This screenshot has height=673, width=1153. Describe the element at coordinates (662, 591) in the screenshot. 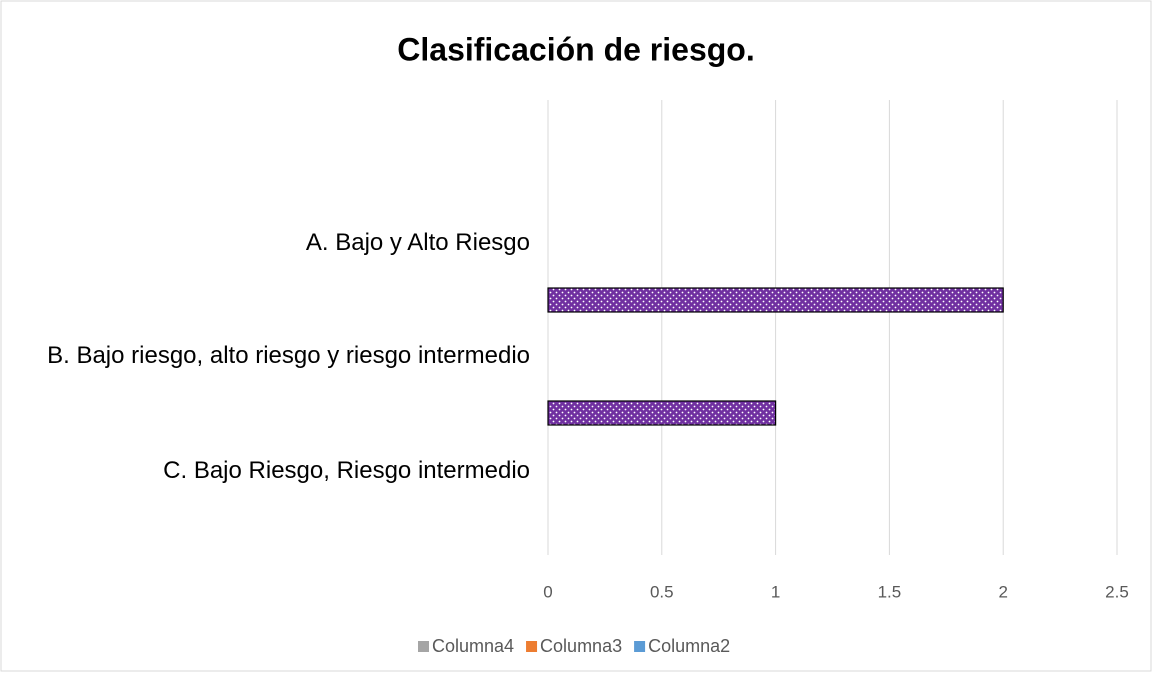

I see `x-tick-label: 0.5` at that location.